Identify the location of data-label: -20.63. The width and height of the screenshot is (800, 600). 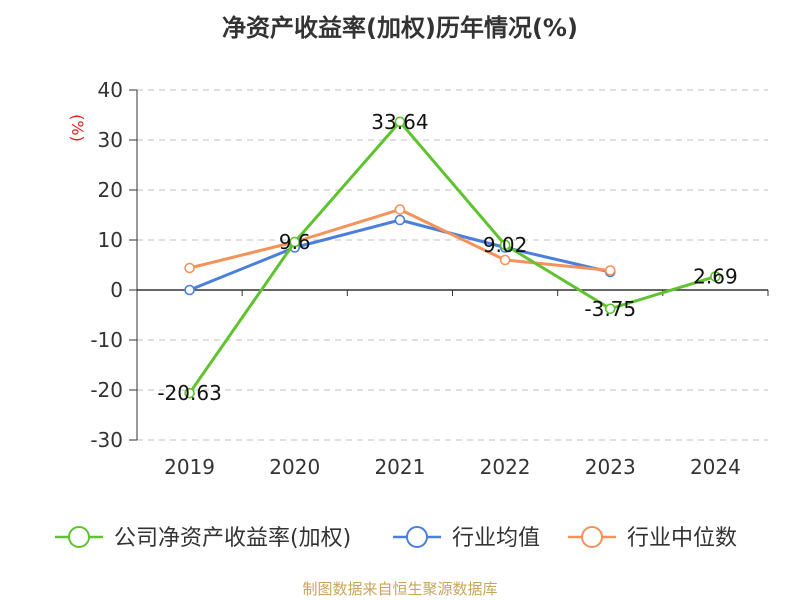
(189, 393).